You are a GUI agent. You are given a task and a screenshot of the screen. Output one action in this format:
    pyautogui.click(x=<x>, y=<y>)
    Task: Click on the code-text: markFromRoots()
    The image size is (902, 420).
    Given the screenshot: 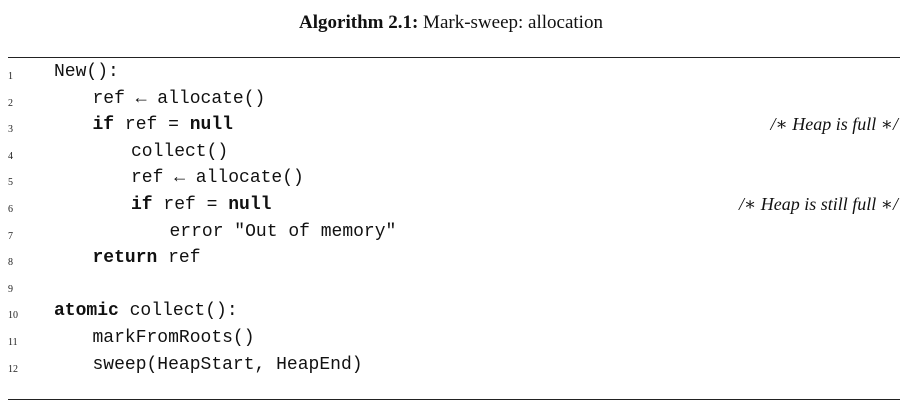 What is the action you would take?
    pyautogui.click(x=174, y=338)
    